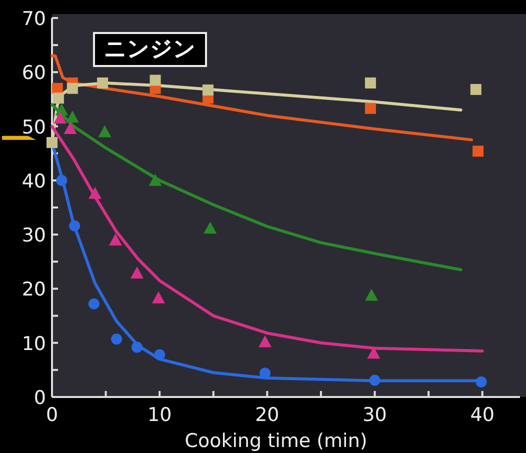 The width and height of the screenshot is (526, 453). Describe the element at coordinates (34, 19) in the screenshot. I see `y-tick-label: 70` at that location.